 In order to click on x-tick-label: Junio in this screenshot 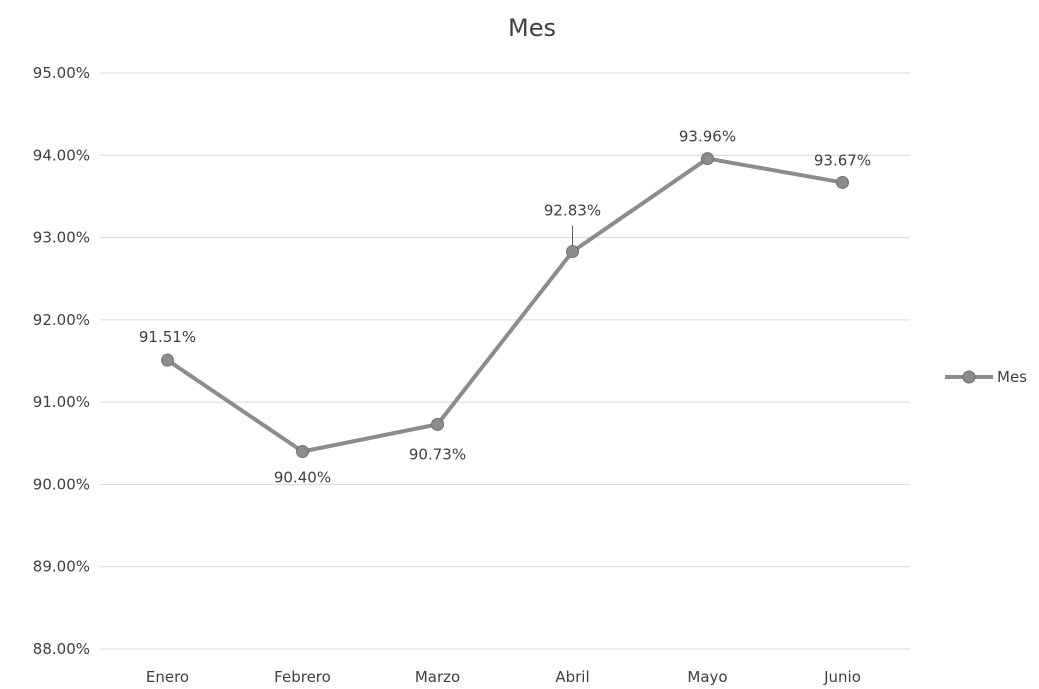, I will do `click(842, 677)`.